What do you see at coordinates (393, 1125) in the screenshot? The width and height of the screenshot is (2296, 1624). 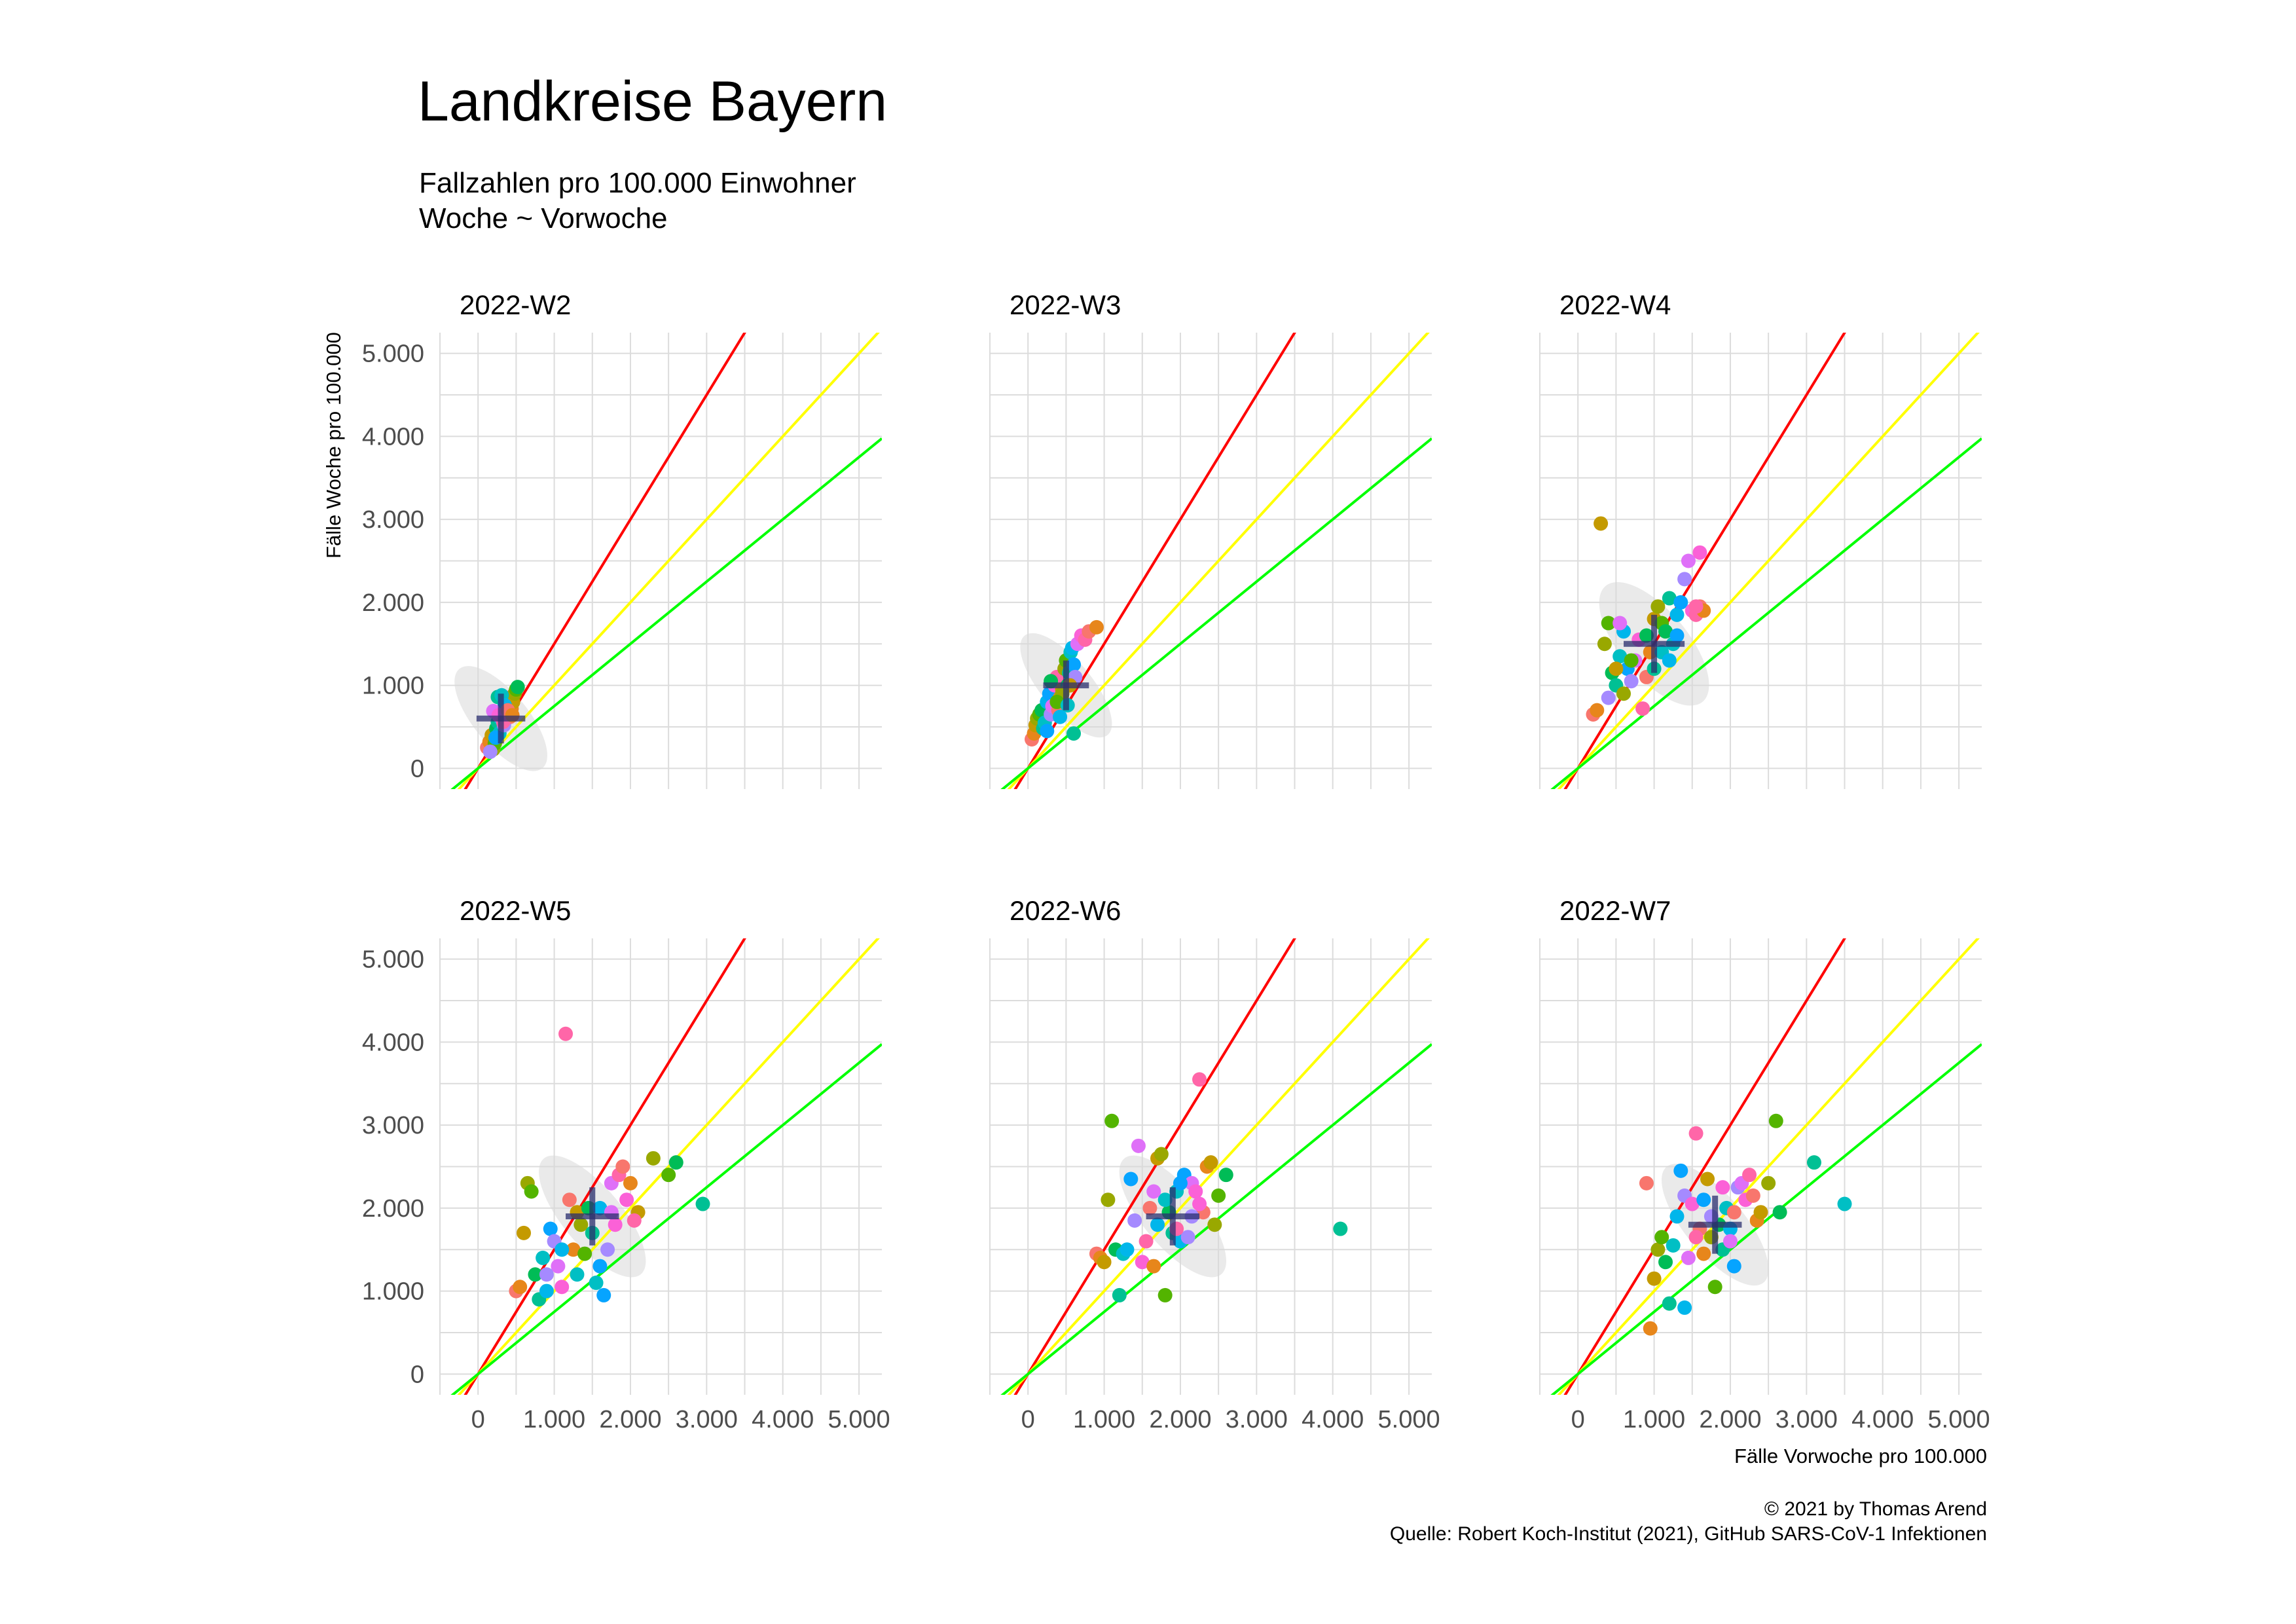 I see `y-tick-label: 3.000` at bounding box center [393, 1125].